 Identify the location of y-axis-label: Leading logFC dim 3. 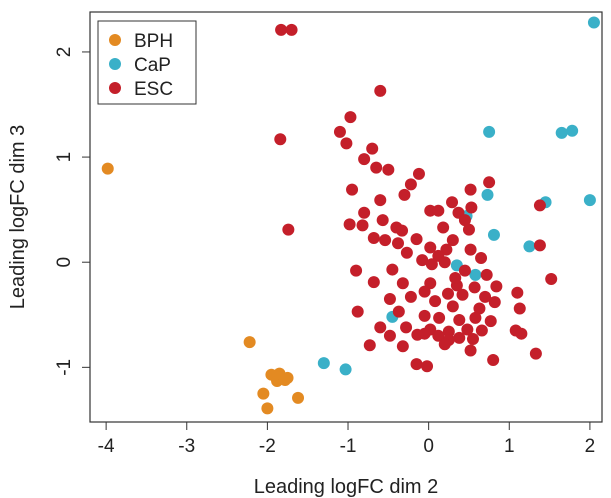
(18, 217).